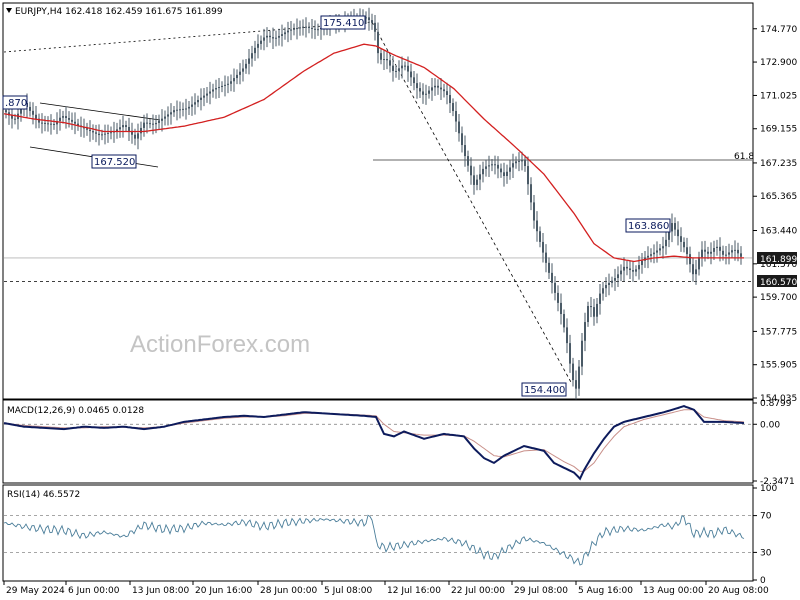 This screenshot has height=600, width=800. Describe the element at coordinates (778, 366) in the screenshot. I see `price-tick-label: 155.905` at that location.